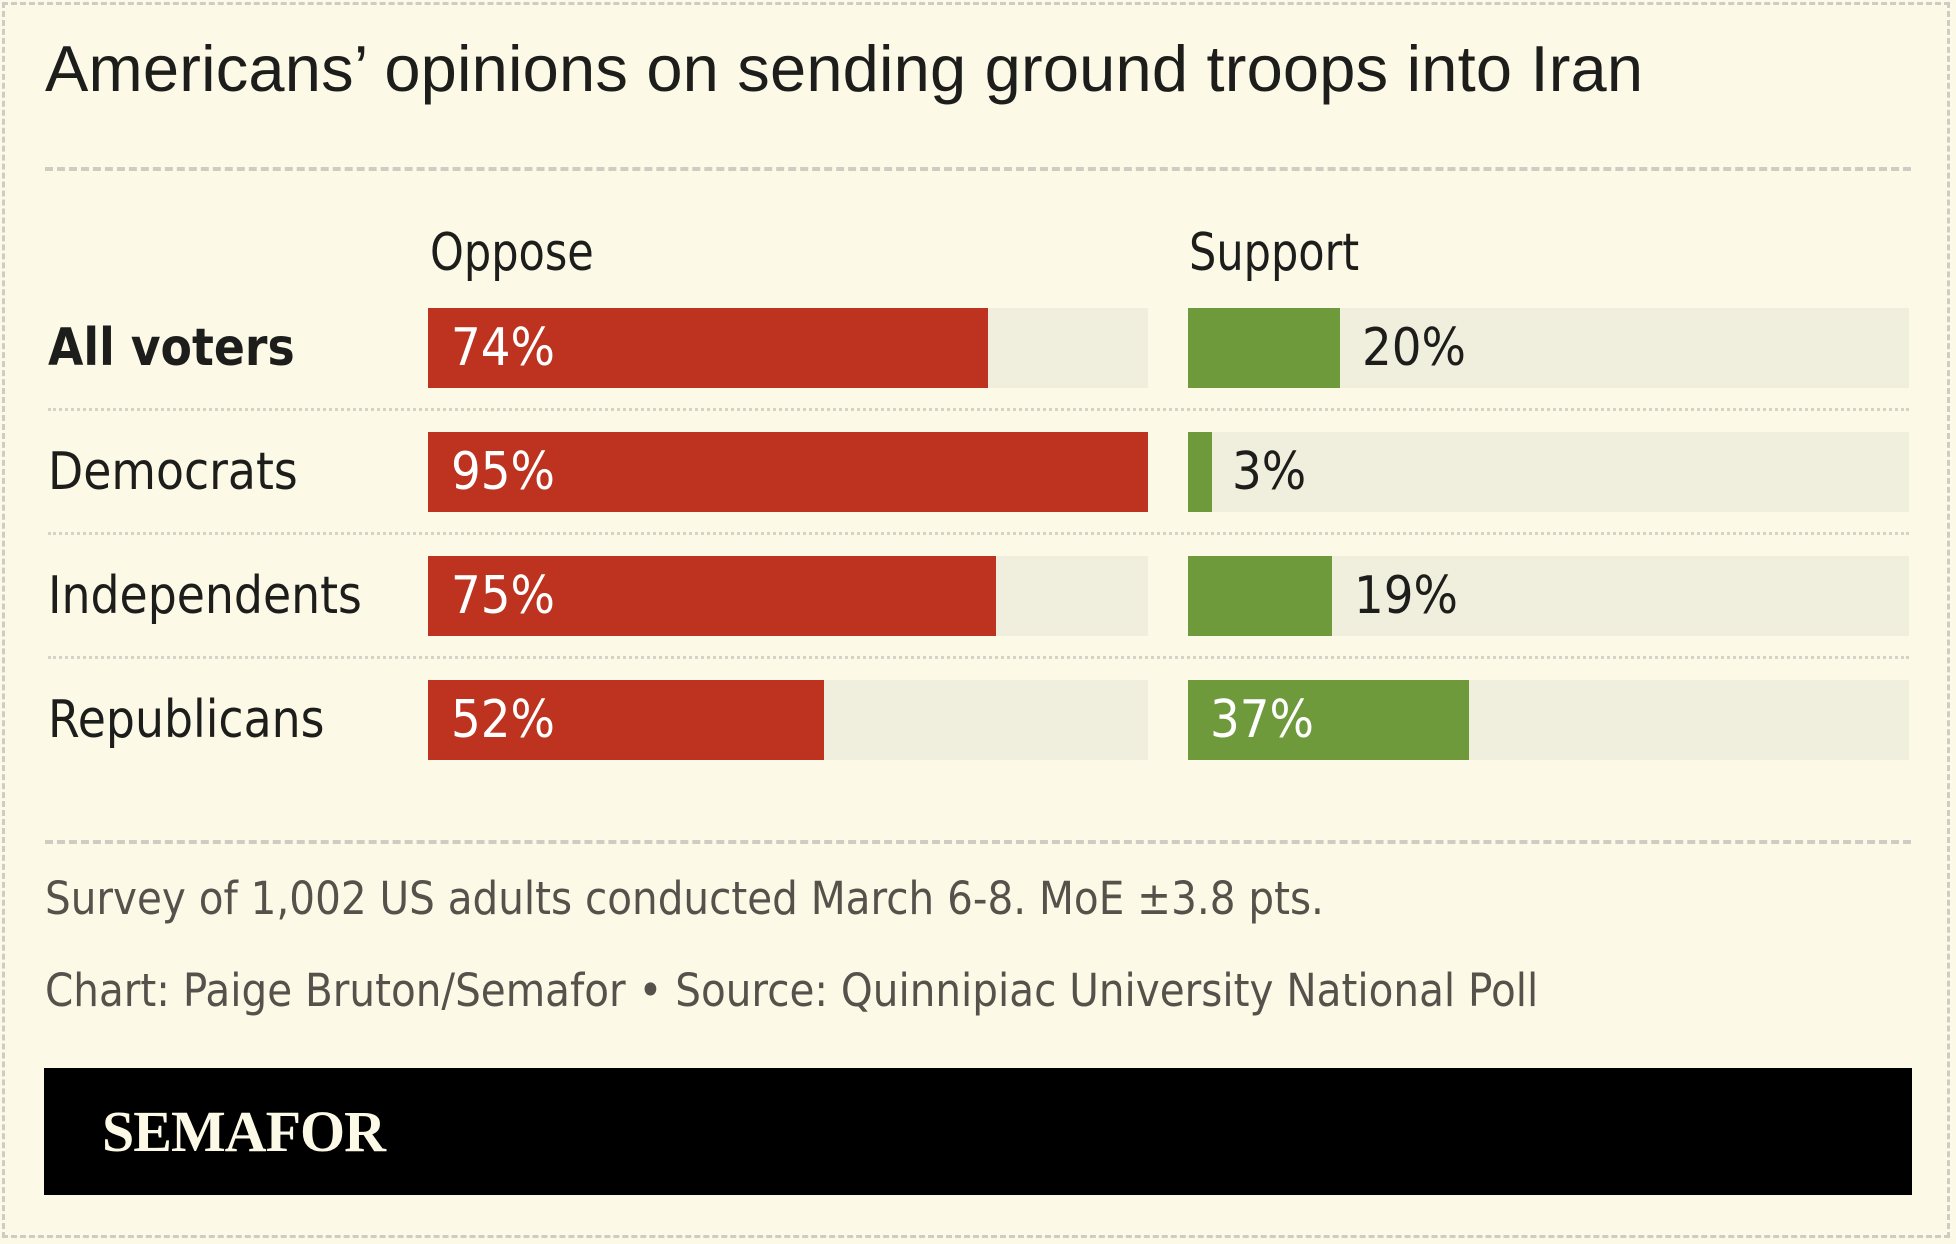 This screenshot has height=1244, width=1956. Describe the element at coordinates (1269, 472) in the screenshot. I see `support-value: 3%` at that location.